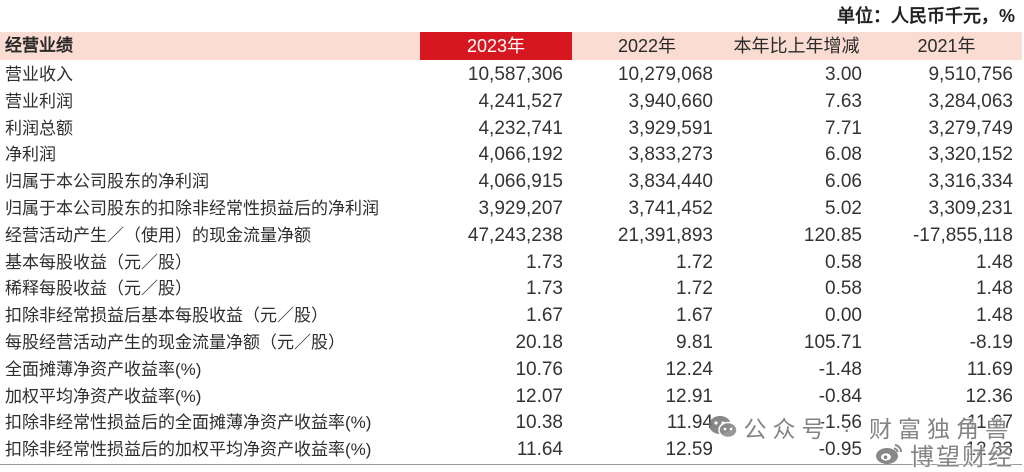  What do you see at coordinates (970, 128) in the screenshot?
I see `value-2021: 3,279,749` at bounding box center [970, 128].